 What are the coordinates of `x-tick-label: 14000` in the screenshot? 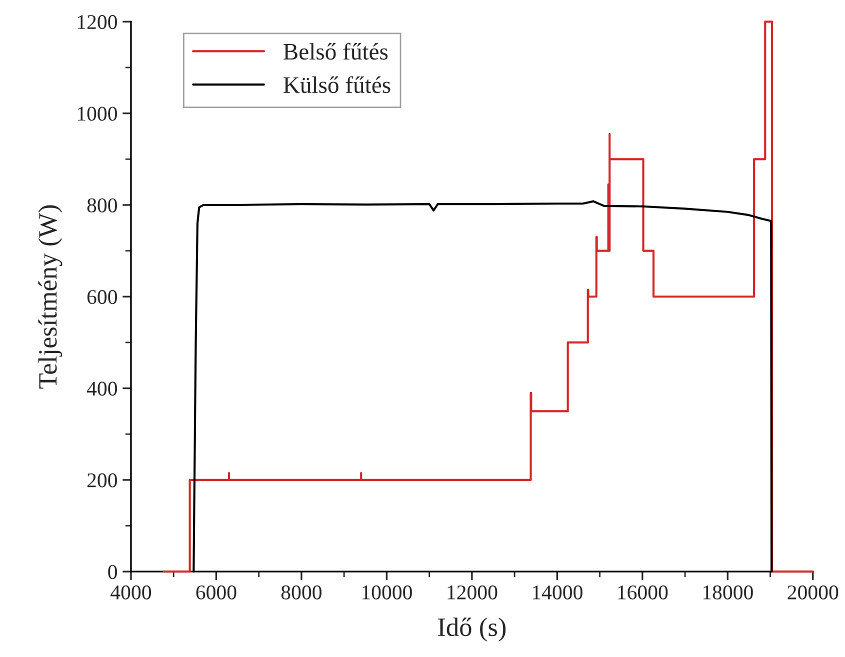 It's located at (557, 592).